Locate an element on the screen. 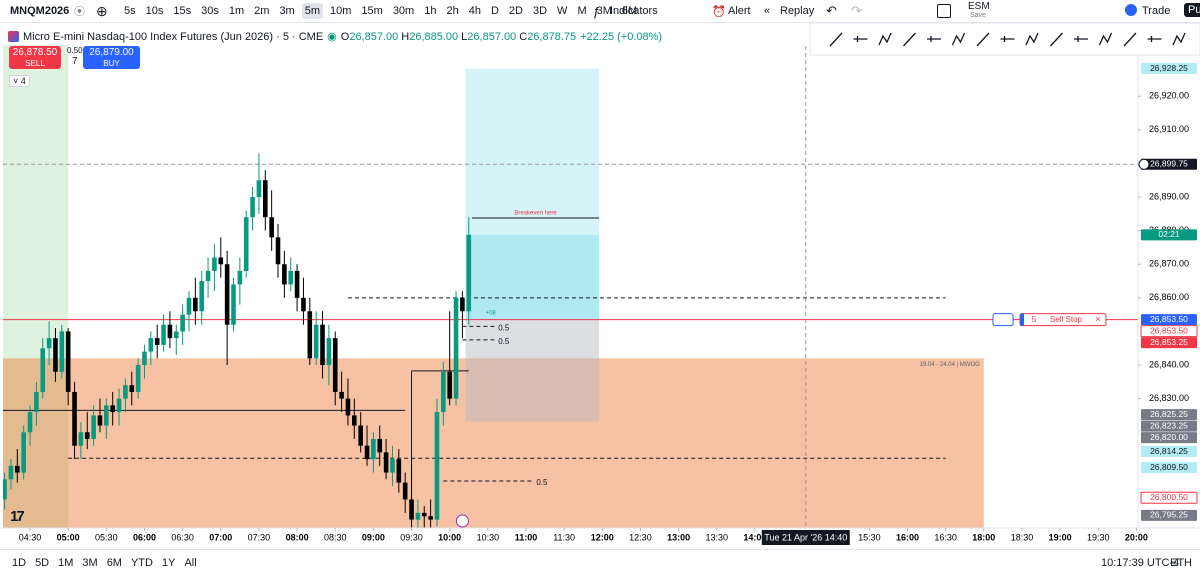  indicators-button: Indicators is located at coordinates (634, 11).